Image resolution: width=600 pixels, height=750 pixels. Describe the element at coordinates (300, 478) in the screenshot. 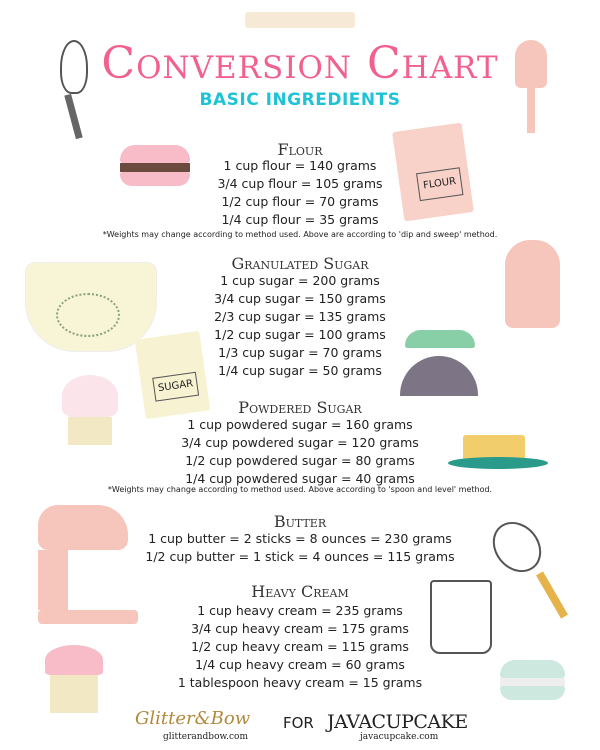

I see `conversion-line: 1/4 cup powdered sugar = 40 grams` at that location.